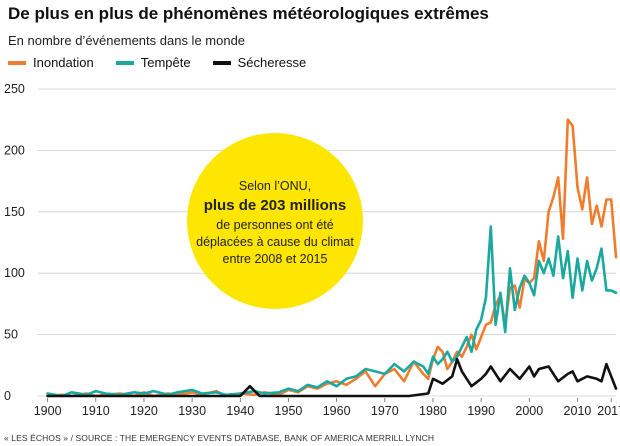 The image size is (620, 446). What do you see at coordinates (275, 259) in the screenshot?
I see `callout-line-5: entre 2008 et 2015` at bounding box center [275, 259].